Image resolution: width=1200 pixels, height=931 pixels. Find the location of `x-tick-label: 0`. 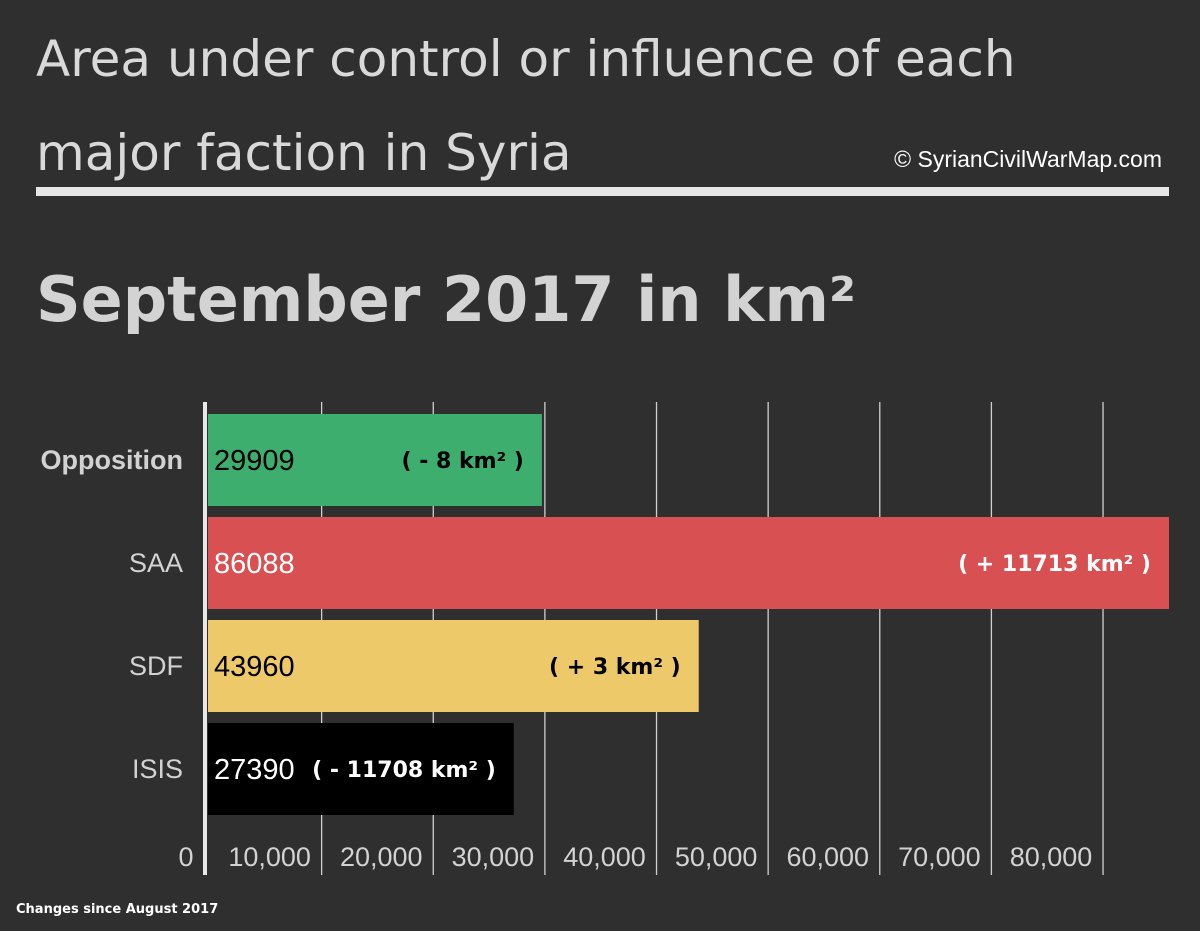

x-tick-label: 0 is located at coordinates (185, 857).